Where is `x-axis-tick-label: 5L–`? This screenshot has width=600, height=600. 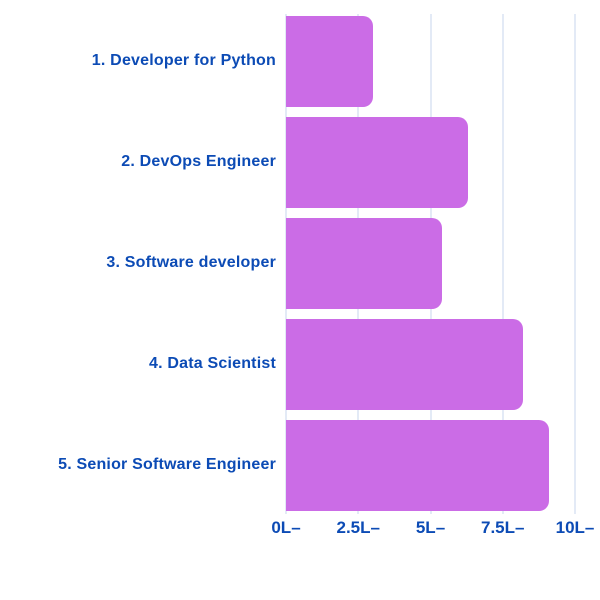
x-axis-tick-label: 5L– is located at coordinates (430, 527).